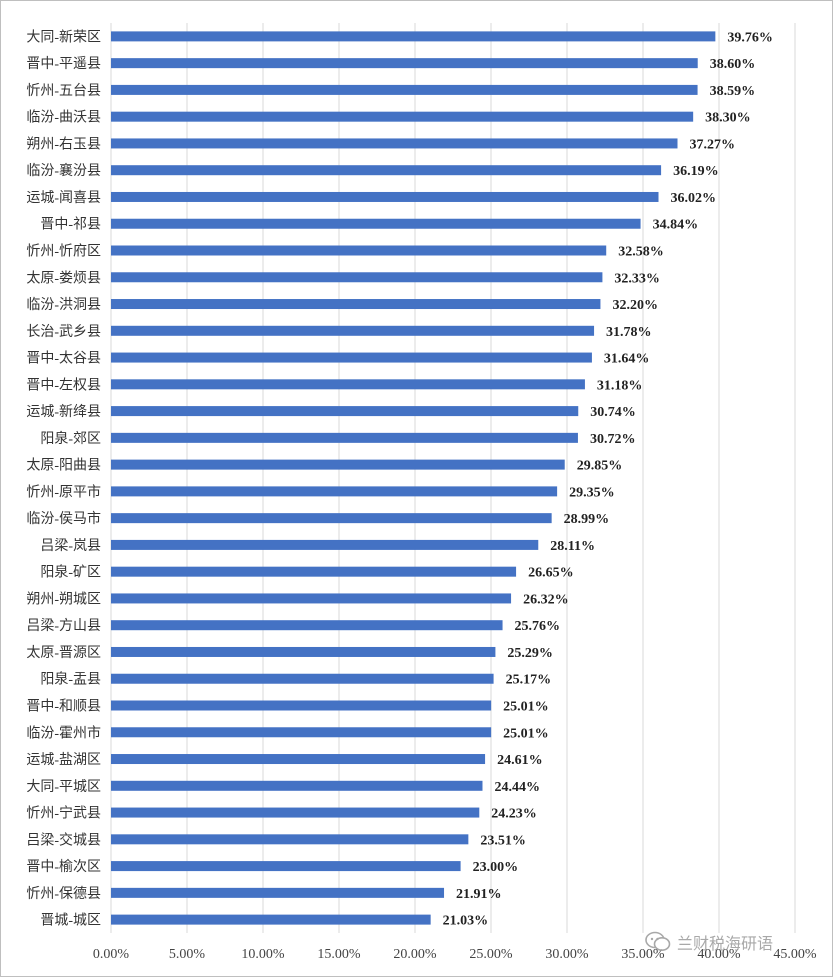 The height and width of the screenshot is (977, 833). What do you see at coordinates (658, 942) in the screenshot?
I see `wechat-icon` at bounding box center [658, 942].